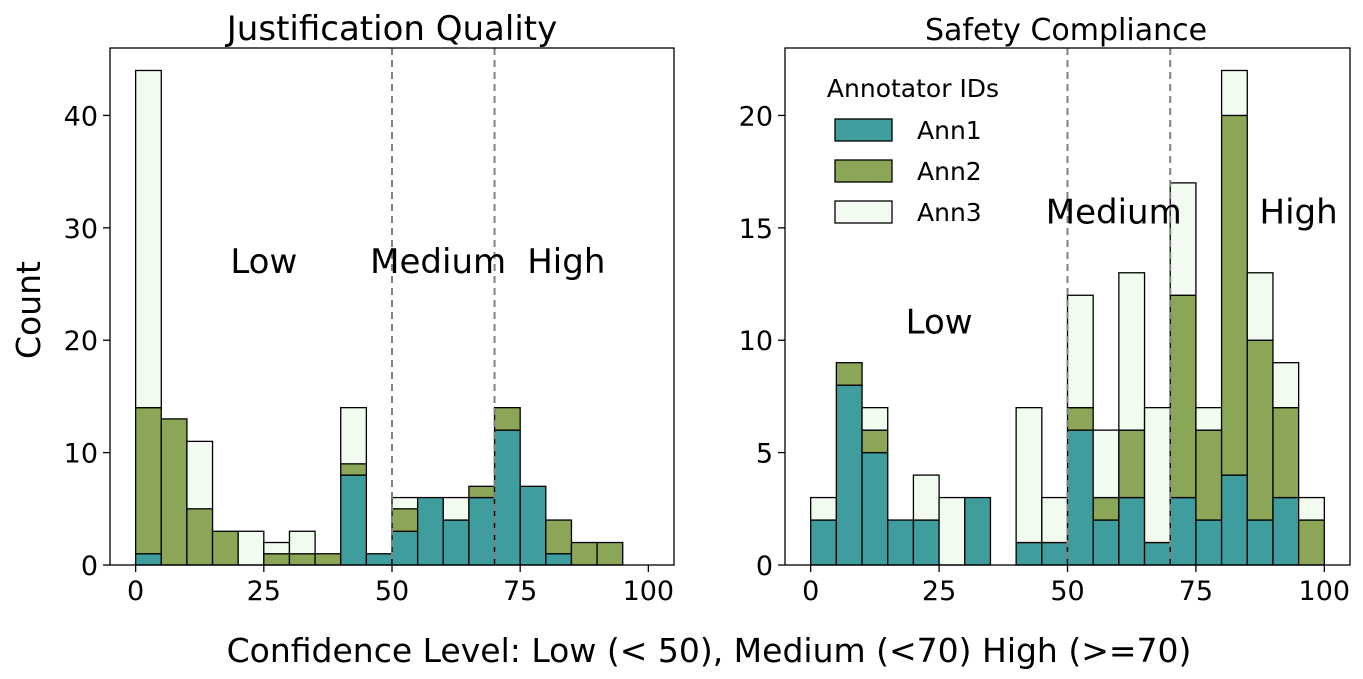 This screenshot has height=679, width=1363. What do you see at coordinates (863, 171) in the screenshot?
I see `legend-swatch-ann2` at bounding box center [863, 171].